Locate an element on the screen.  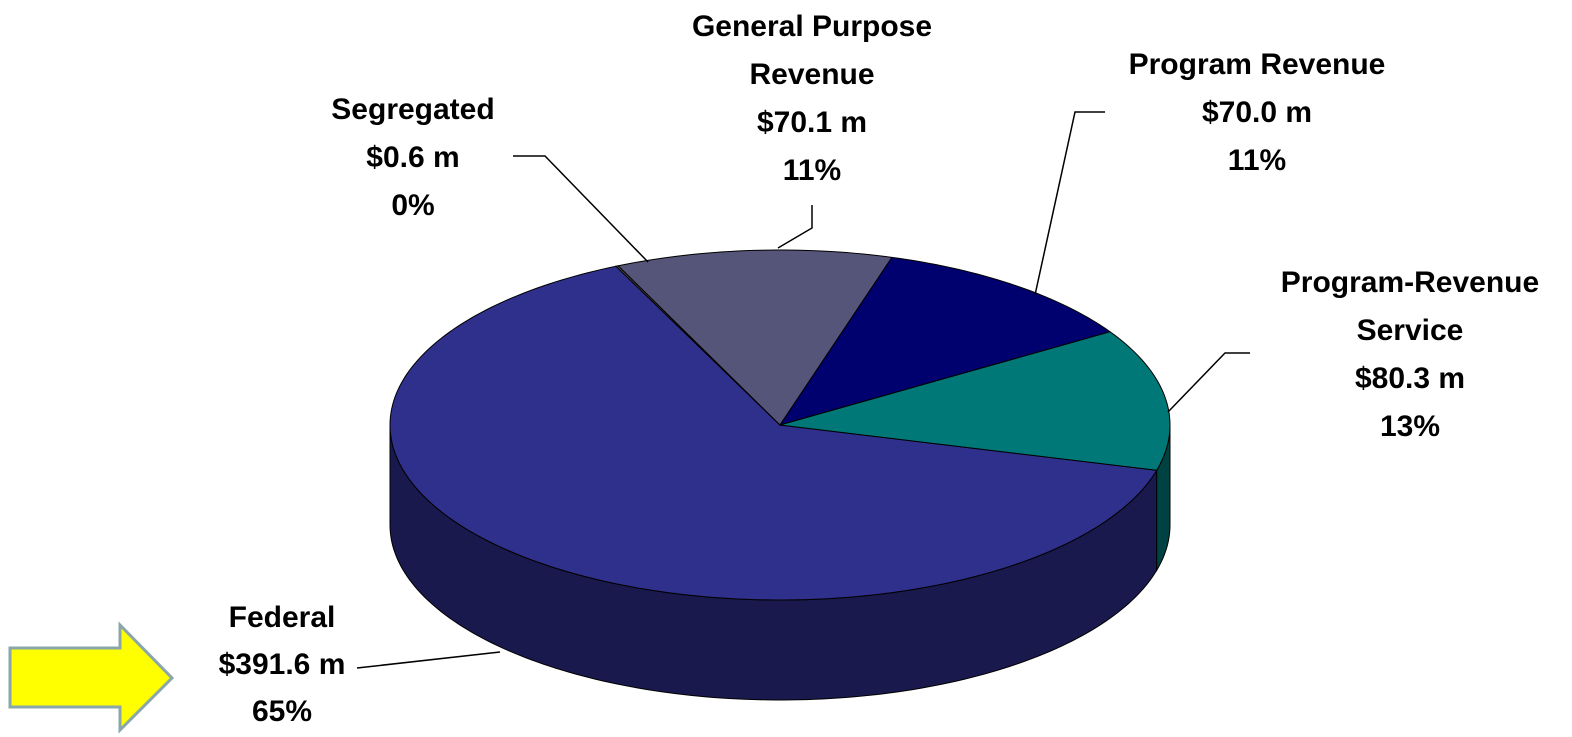
category: General Purpose Revenue is located at coordinates (812, 50).